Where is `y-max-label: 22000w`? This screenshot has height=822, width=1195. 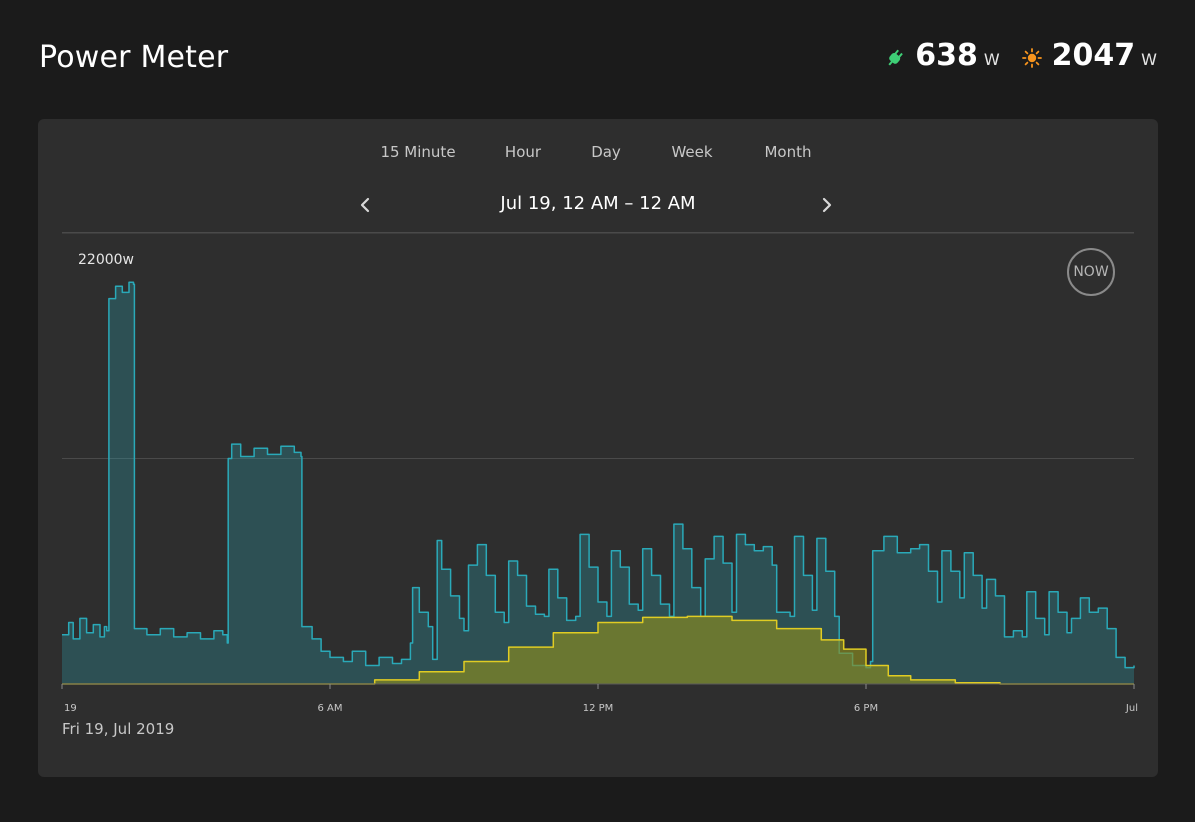 y-max-label: 22000w is located at coordinates (106, 260).